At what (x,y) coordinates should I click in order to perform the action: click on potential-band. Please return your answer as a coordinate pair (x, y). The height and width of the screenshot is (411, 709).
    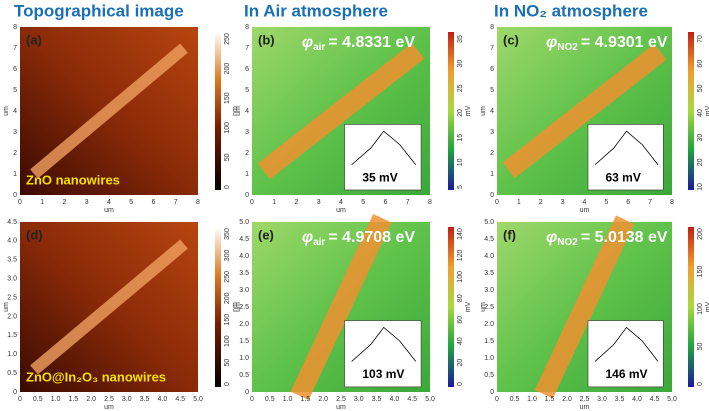
    Looking at the image, I should click on (584, 307).